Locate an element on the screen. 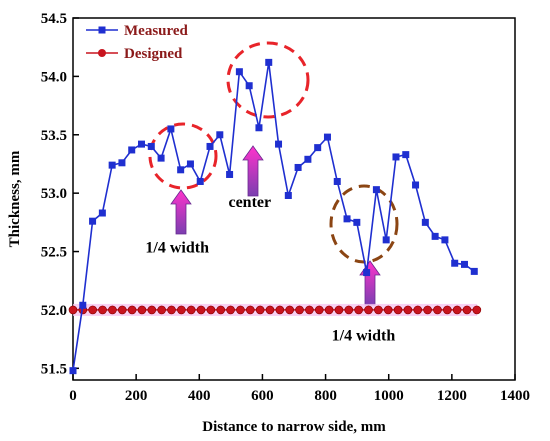 The width and height of the screenshot is (550, 441). series-designed is located at coordinates (275, 309).